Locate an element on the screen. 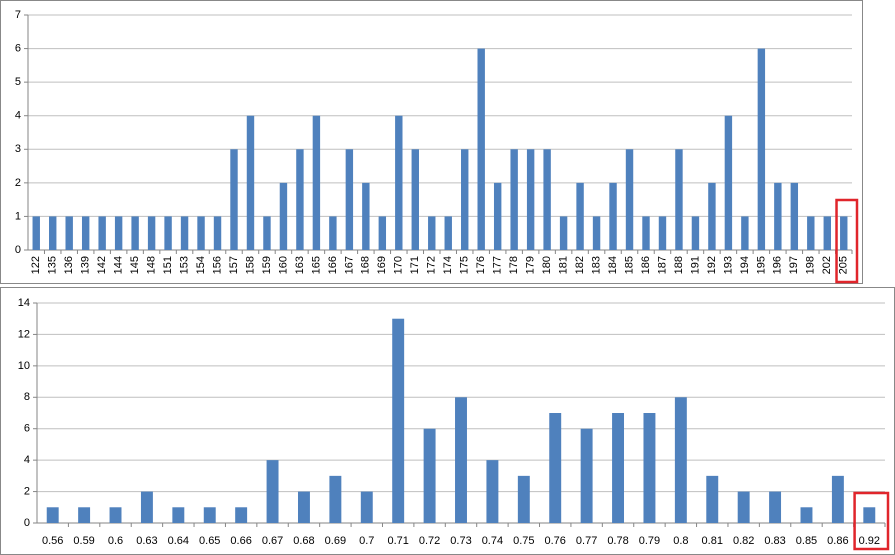 The image size is (895, 555). x-tick-label: 167 is located at coordinates (349, 265).